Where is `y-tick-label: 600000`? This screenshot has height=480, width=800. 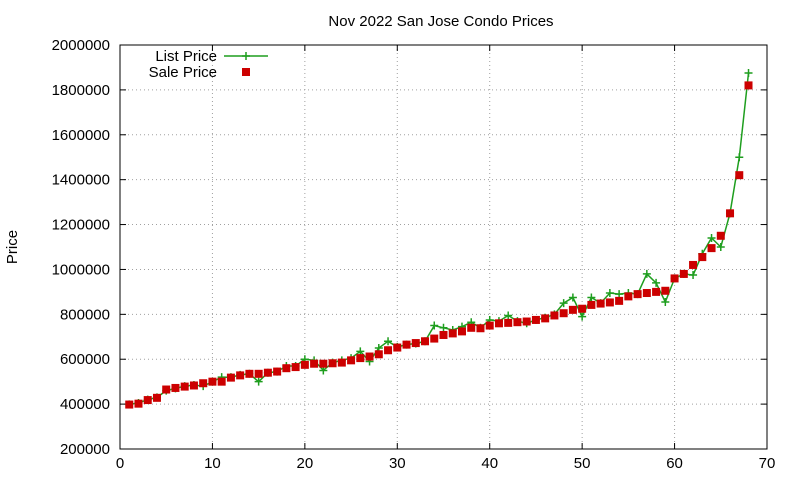
y-tick-label: 600000 is located at coordinates (85, 359).